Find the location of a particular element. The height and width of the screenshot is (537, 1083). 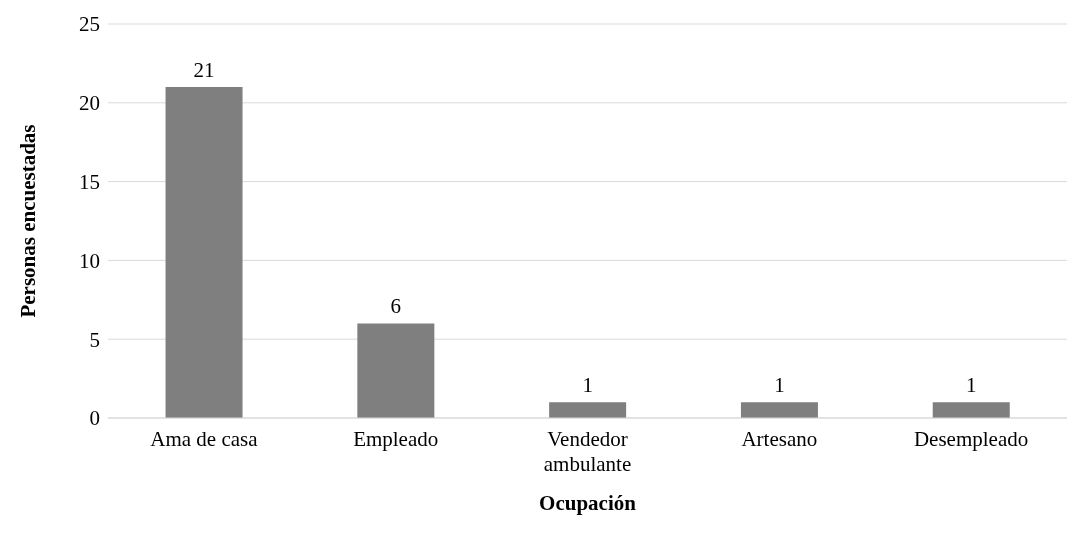

data-label: 6 is located at coordinates (396, 306).